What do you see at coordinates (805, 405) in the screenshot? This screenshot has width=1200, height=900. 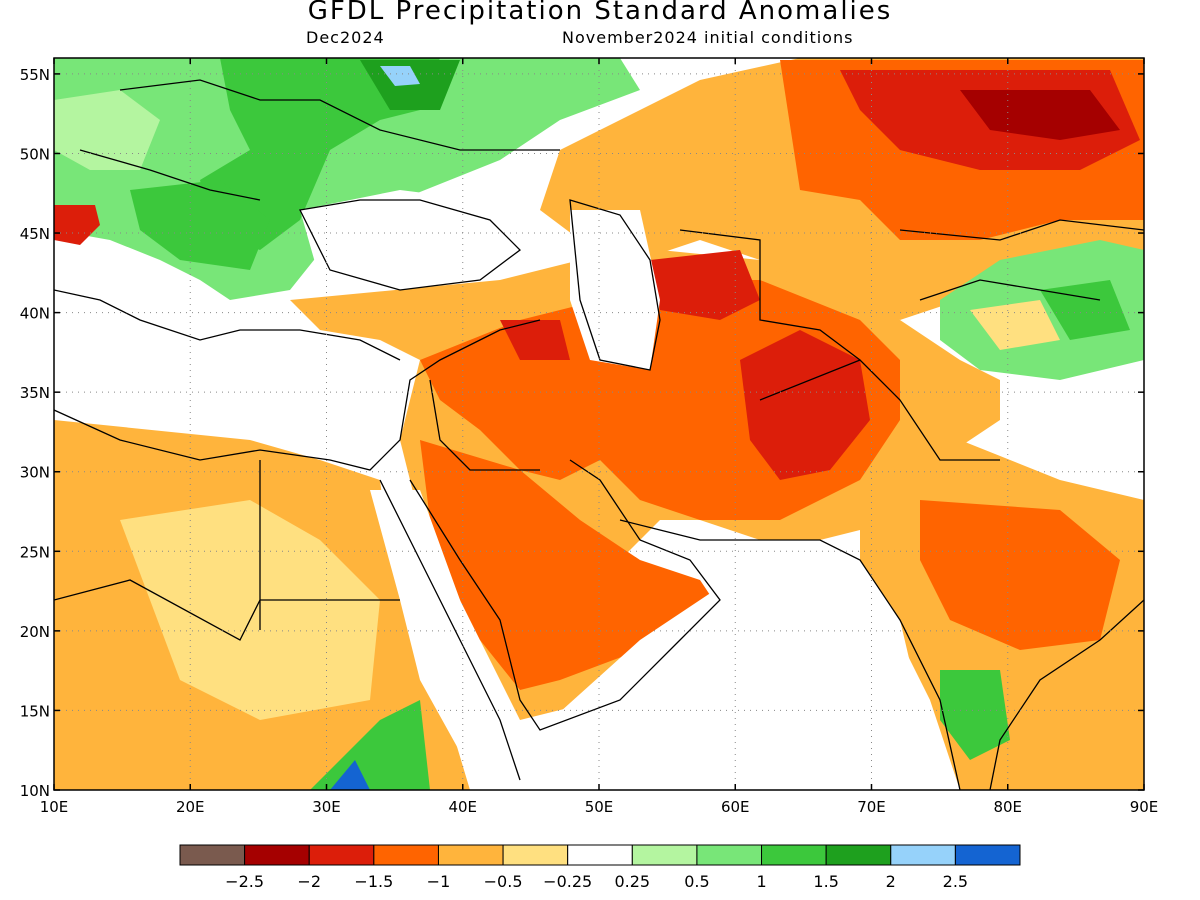 I see `afghanistan-very-dry` at bounding box center [805, 405].